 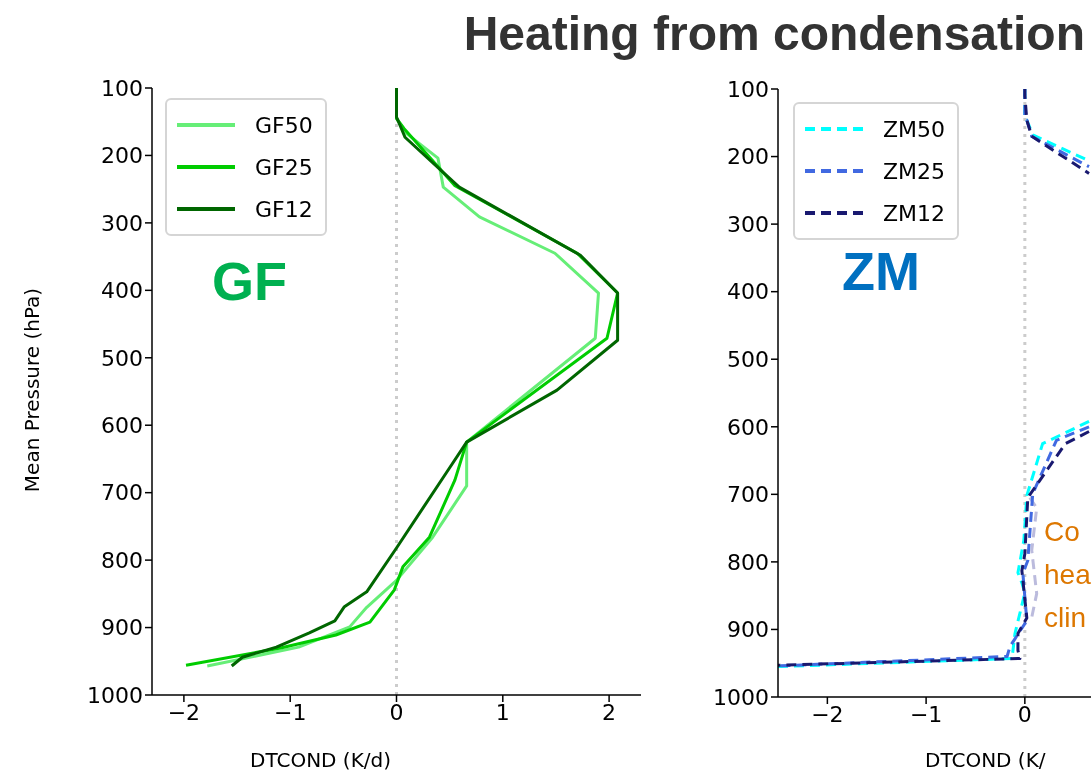 What do you see at coordinates (881, 271) in the screenshot?
I see `annotation: ZM` at bounding box center [881, 271].